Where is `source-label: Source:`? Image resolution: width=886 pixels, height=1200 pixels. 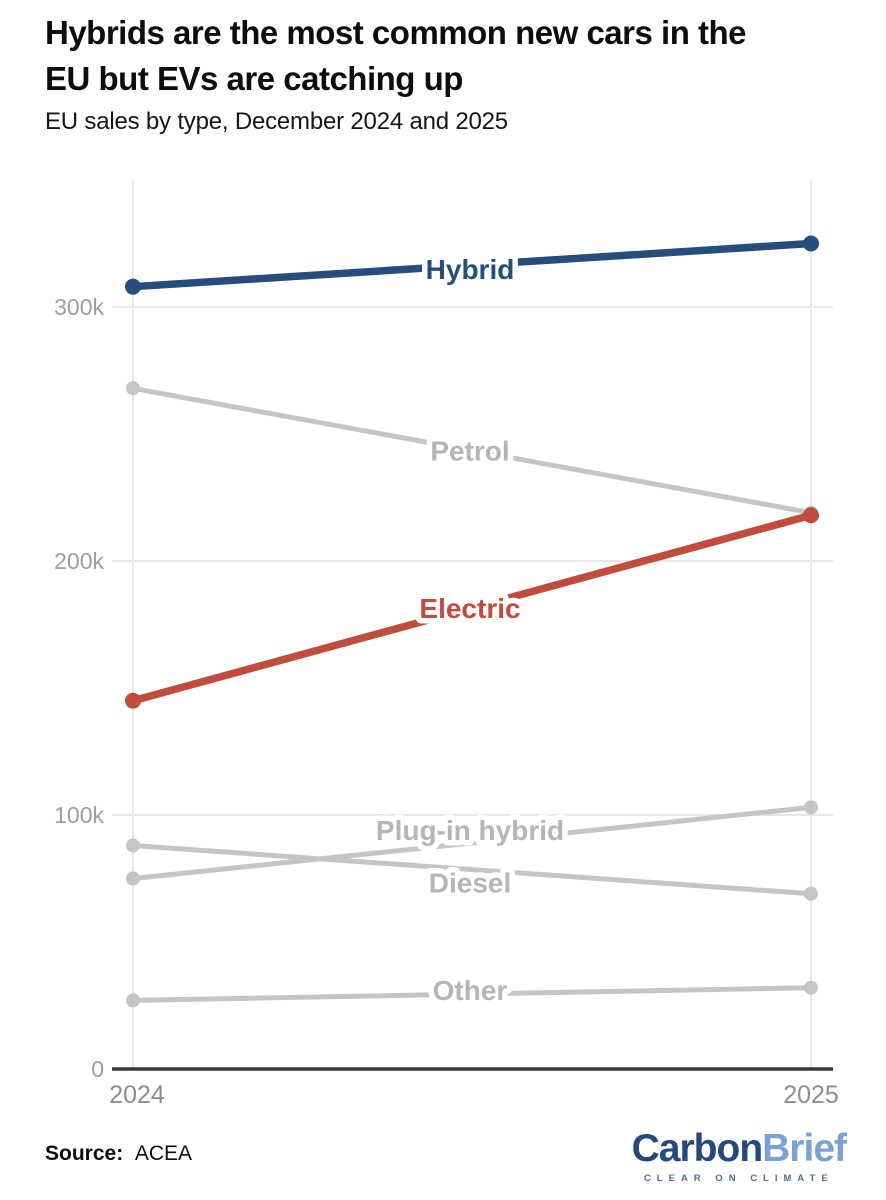
source-label: Source: is located at coordinates (84, 1153).